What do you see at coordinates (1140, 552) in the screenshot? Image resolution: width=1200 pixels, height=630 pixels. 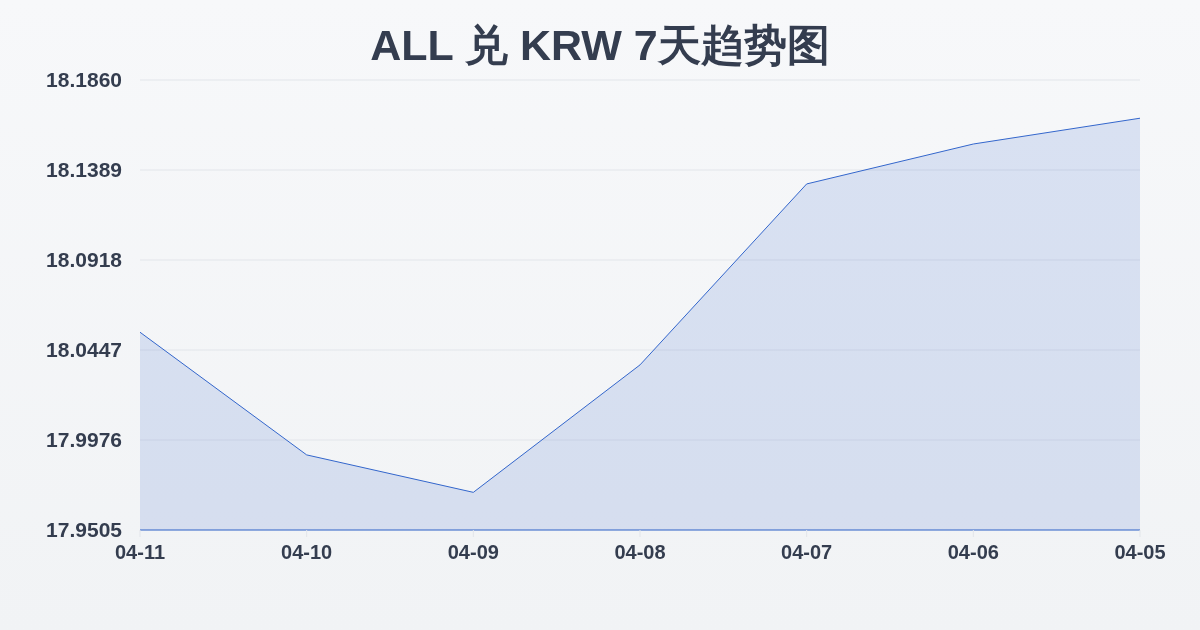 I see `x-tick-label: 04-05` at bounding box center [1140, 552].